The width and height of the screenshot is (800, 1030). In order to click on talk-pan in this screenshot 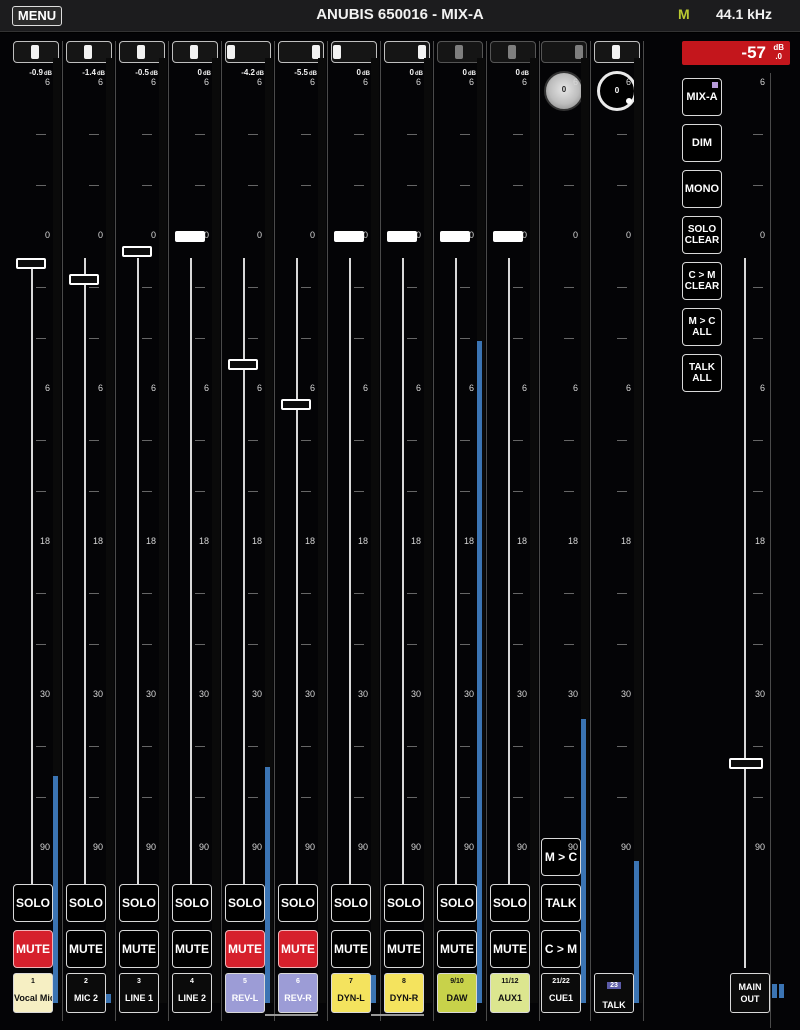, I will do `click(617, 52)`.